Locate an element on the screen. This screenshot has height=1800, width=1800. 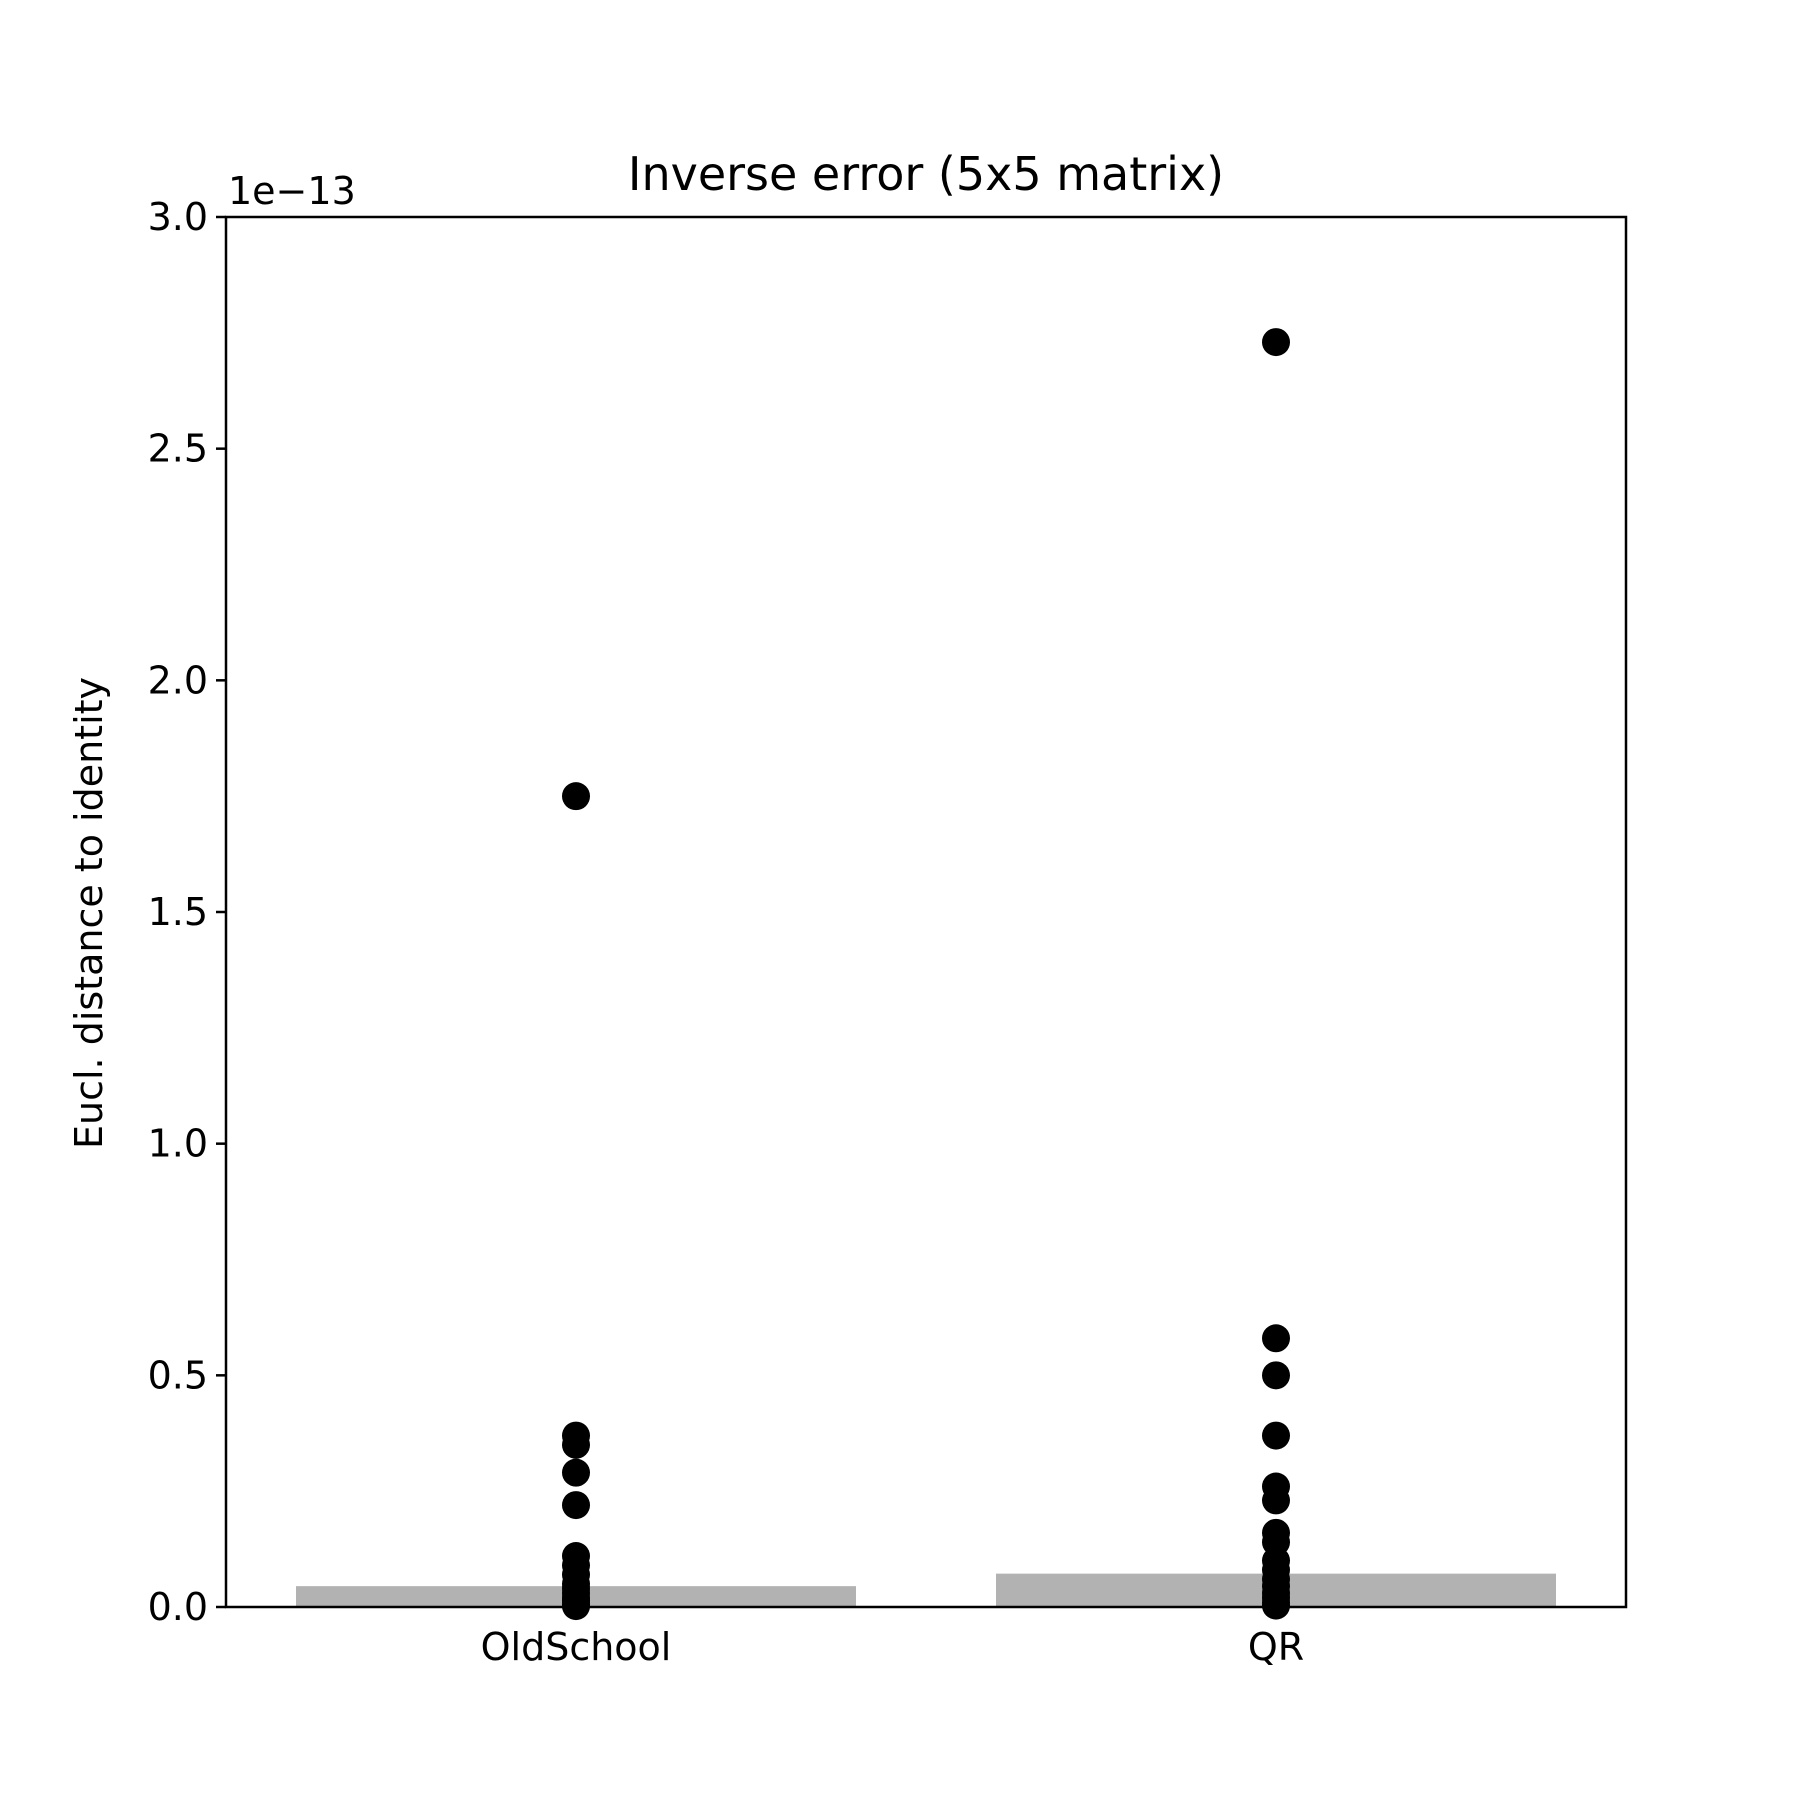
y-offset-label: 1e−13 is located at coordinates (292, 191).